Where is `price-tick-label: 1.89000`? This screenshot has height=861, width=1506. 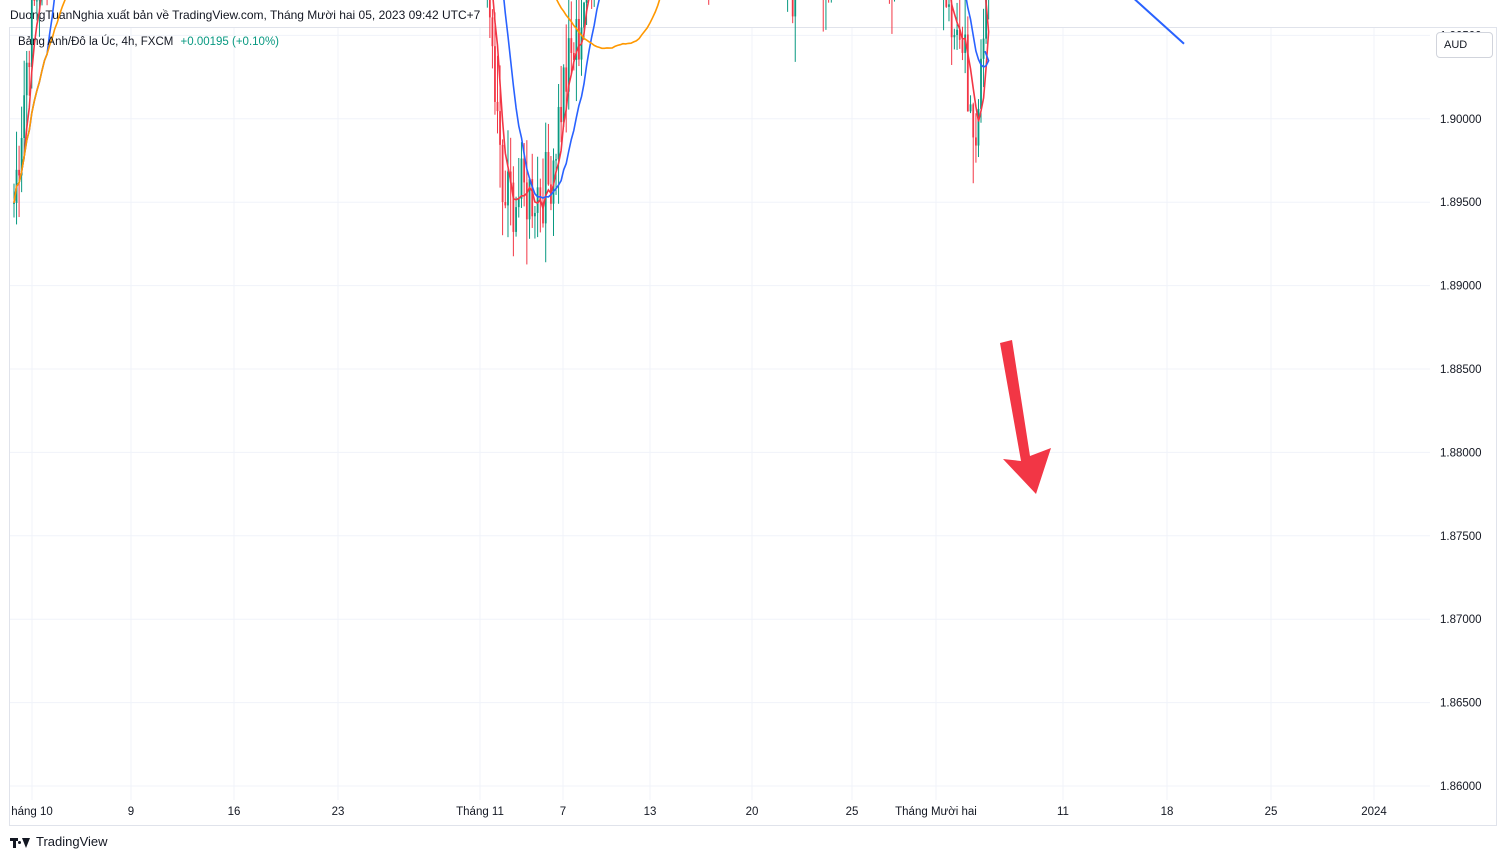
price-tick-label: 1.89000 is located at coordinates (1461, 287).